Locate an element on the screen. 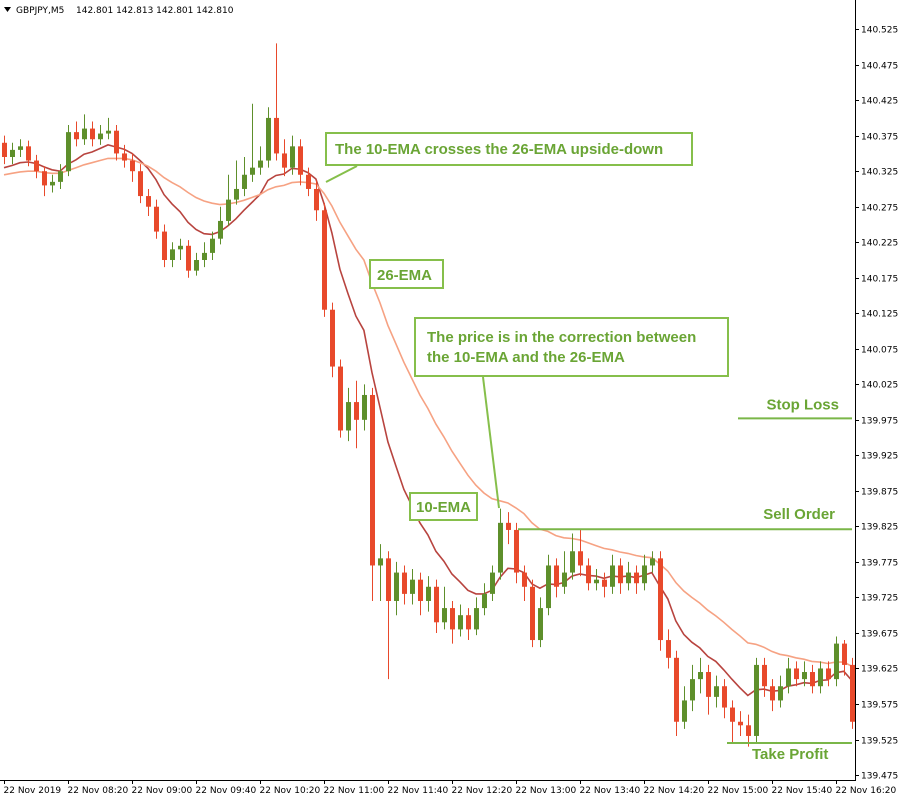  level-label: Sell Order is located at coordinates (799, 514).